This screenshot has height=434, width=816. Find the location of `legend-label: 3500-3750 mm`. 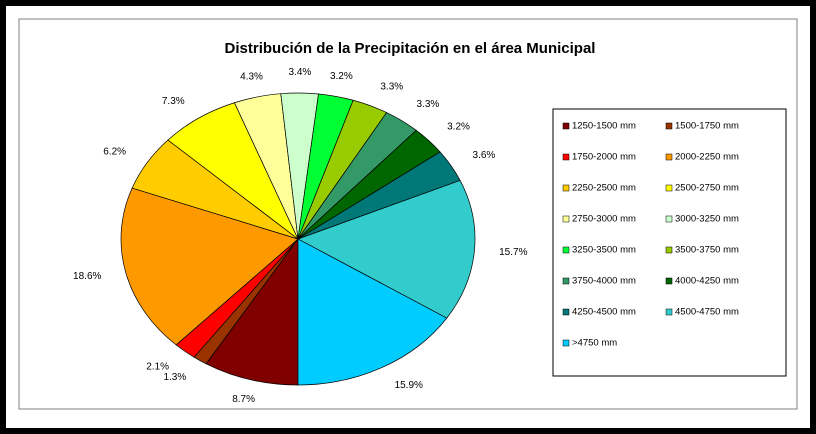

legend-label: 3500-3750 mm is located at coordinates (707, 250).